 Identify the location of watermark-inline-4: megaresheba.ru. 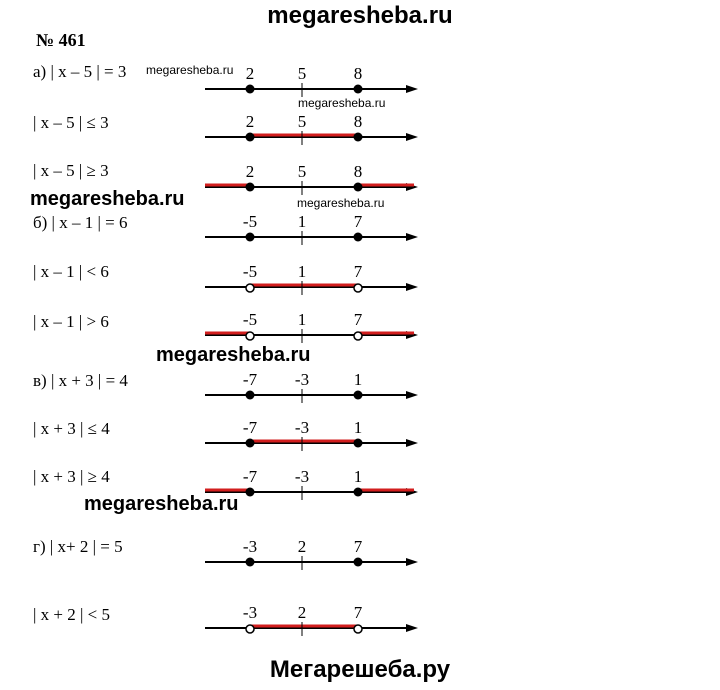
(341, 203).